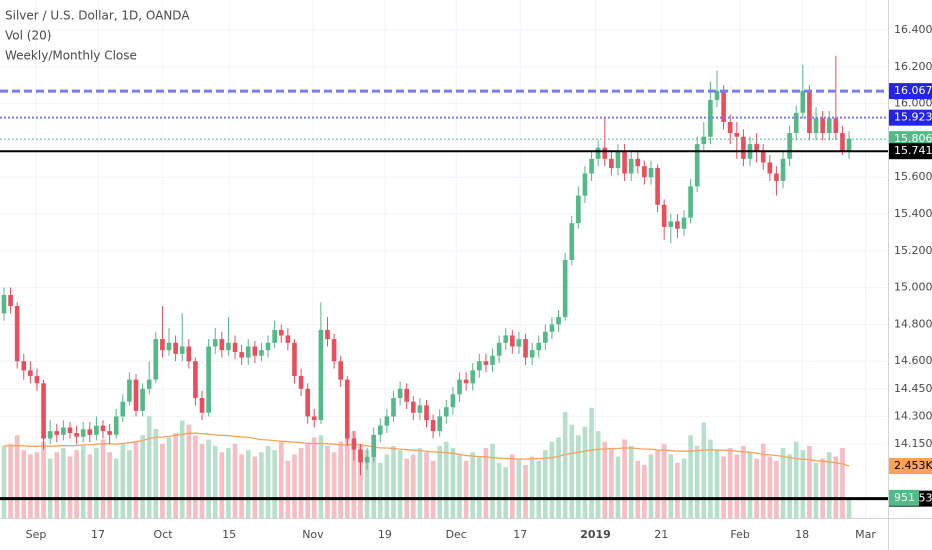  What do you see at coordinates (913, 176) in the screenshot?
I see `y-tick-label: 15.60000` at bounding box center [913, 176].